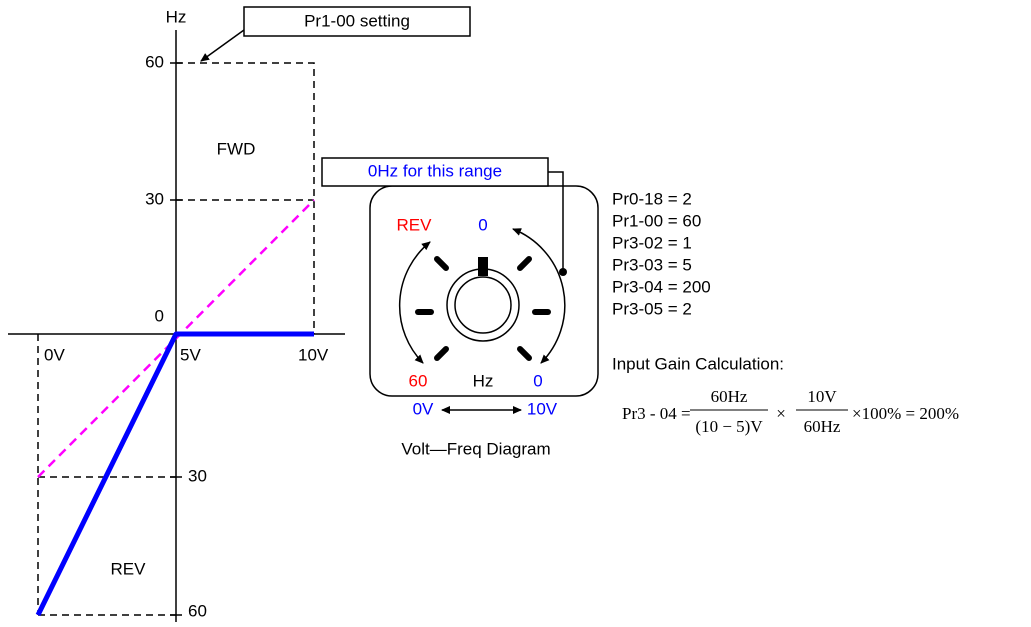 The width and height of the screenshot is (1031, 627). What do you see at coordinates (729, 426) in the screenshot?
I see `fraction-den: (10 − 5)V` at bounding box center [729, 426].